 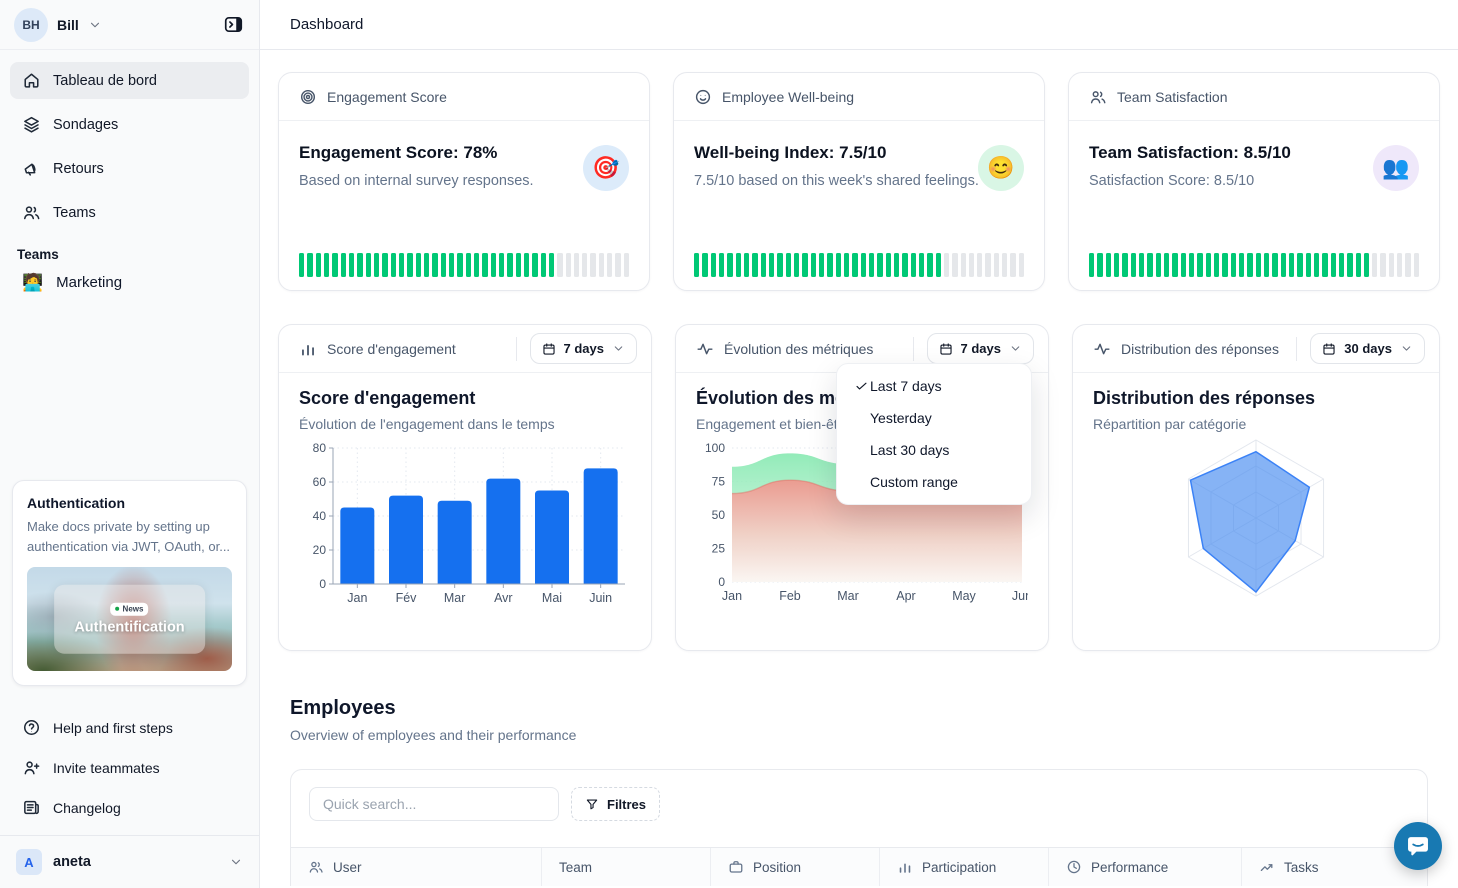 What do you see at coordinates (1254, 97) in the screenshot?
I see `card-header: Team Satisfaction` at bounding box center [1254, 97].